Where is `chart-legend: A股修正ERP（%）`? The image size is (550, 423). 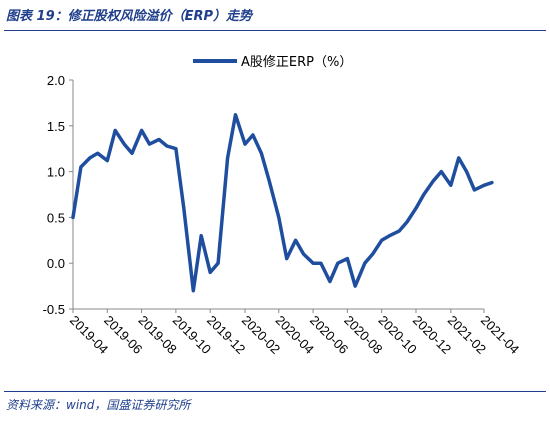 chart-legend: A股修正ERP（%） is located at coordinates (272, 62).